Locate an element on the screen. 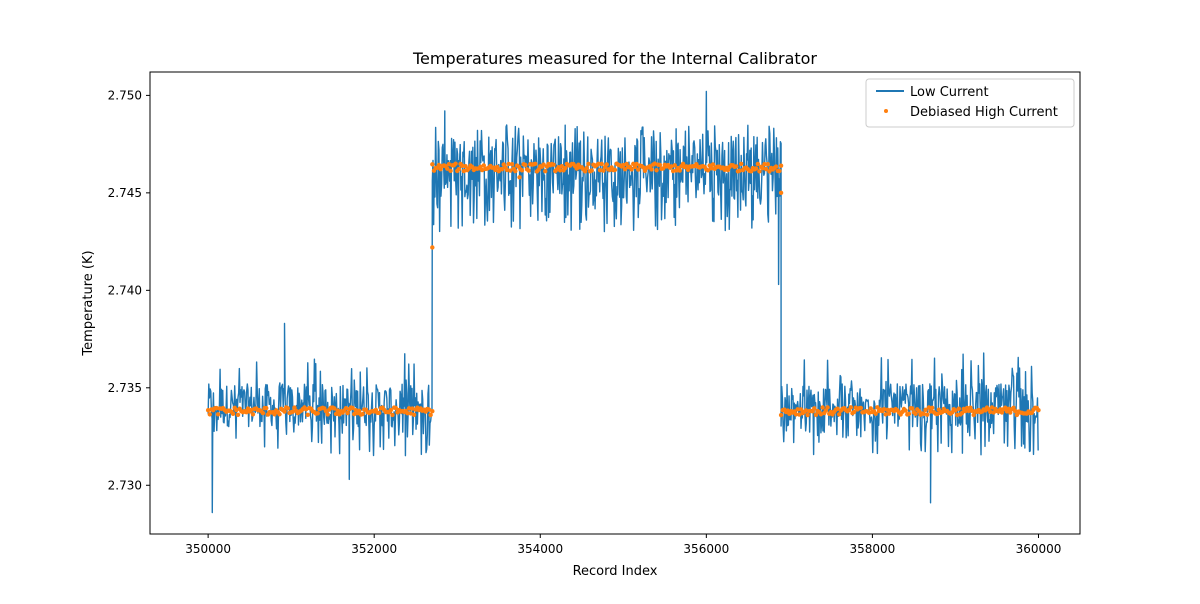 Image resolution: width=1200 pixels, height=604 pixels. y-tick-label: 2.735 is located at coordinates (125, 388).